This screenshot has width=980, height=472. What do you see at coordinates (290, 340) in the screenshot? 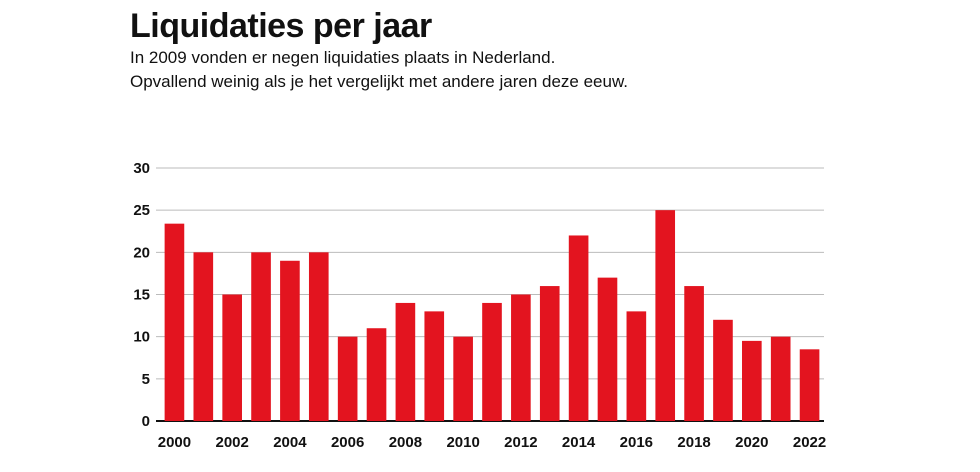
I see `bar-2004` at bounding box center [290, 340].